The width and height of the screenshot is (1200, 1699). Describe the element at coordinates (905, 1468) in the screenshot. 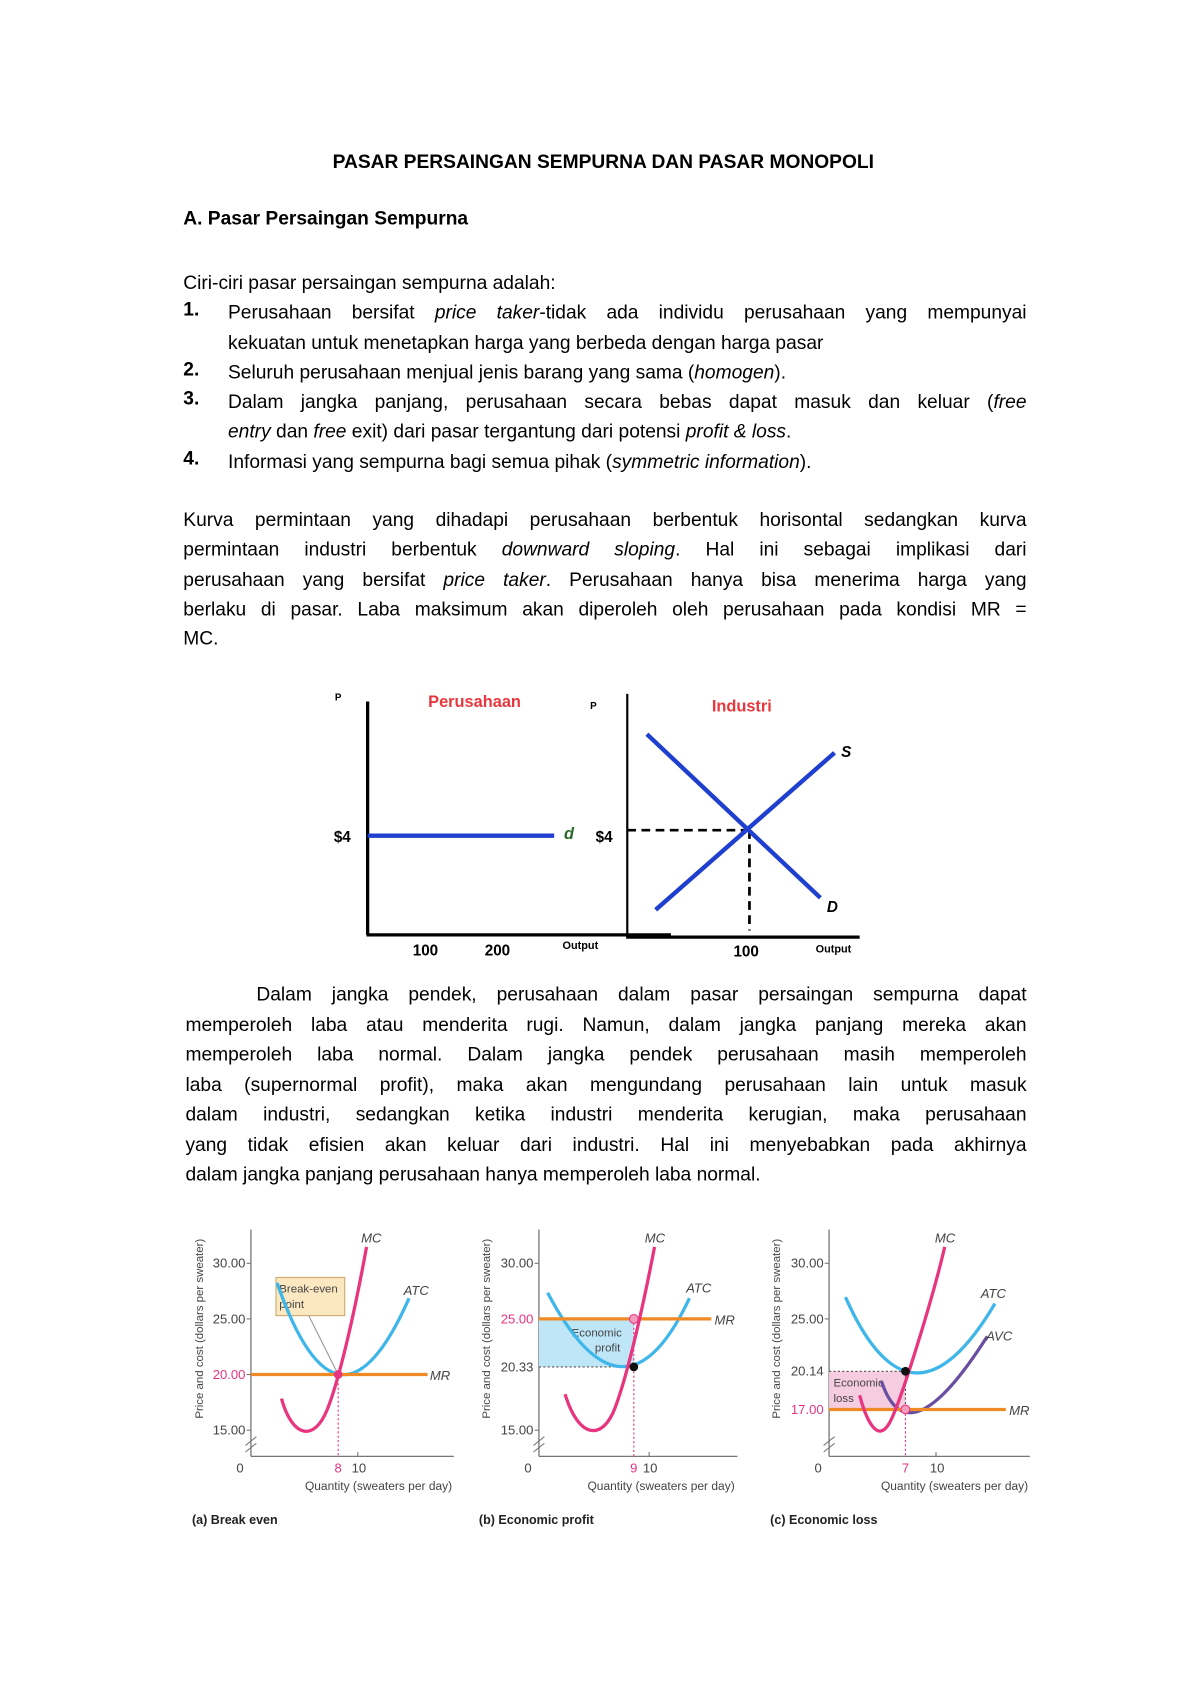

I see `x-tick-quantity: 7` at that location.